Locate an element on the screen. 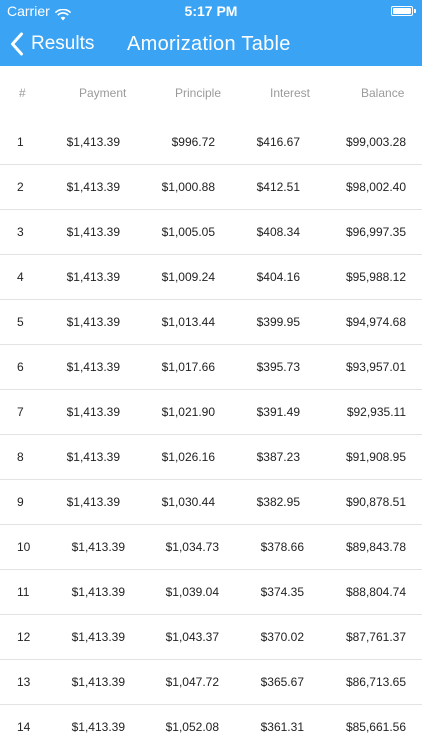 The width and height of the screenshot is (422, 750). table-row: 10 $1,413.39 $1,034.73 $378.66 $89,843.78 is located at coordinates (211, 547).